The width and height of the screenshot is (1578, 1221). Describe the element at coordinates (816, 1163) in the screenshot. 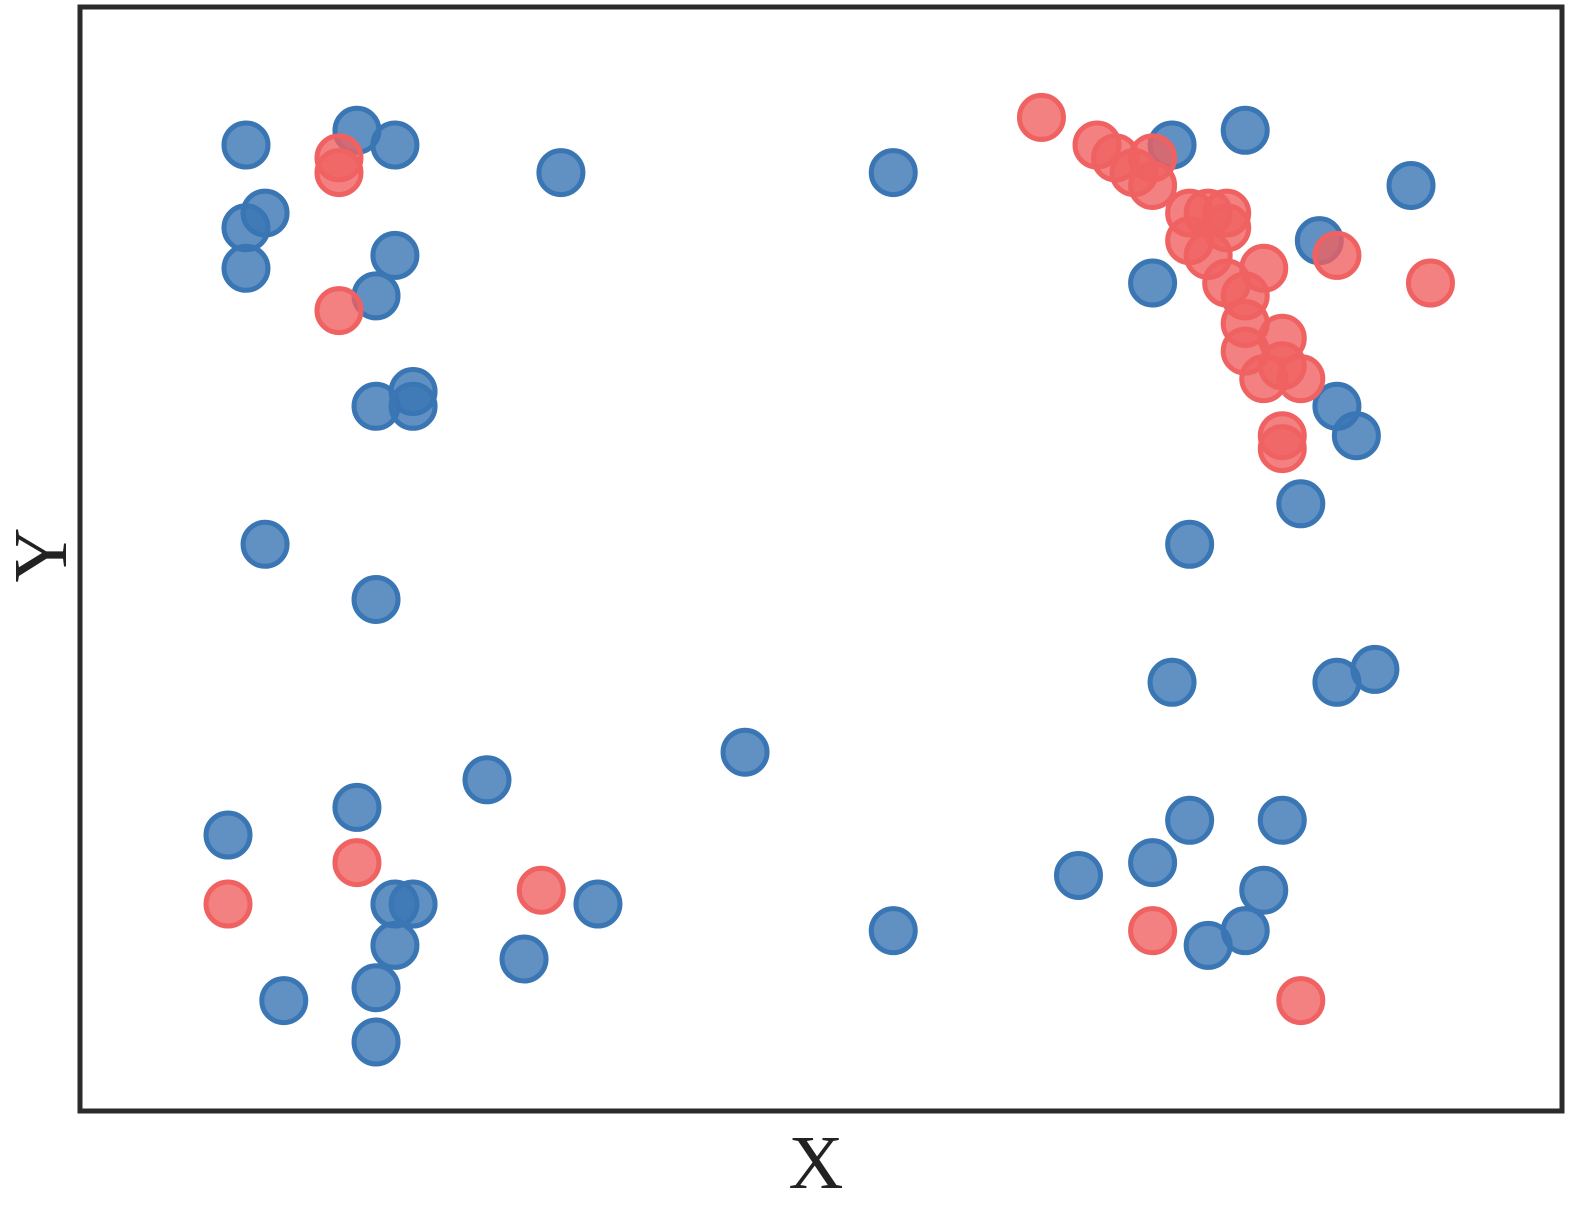

I see `x-axis-label: X` at that location.